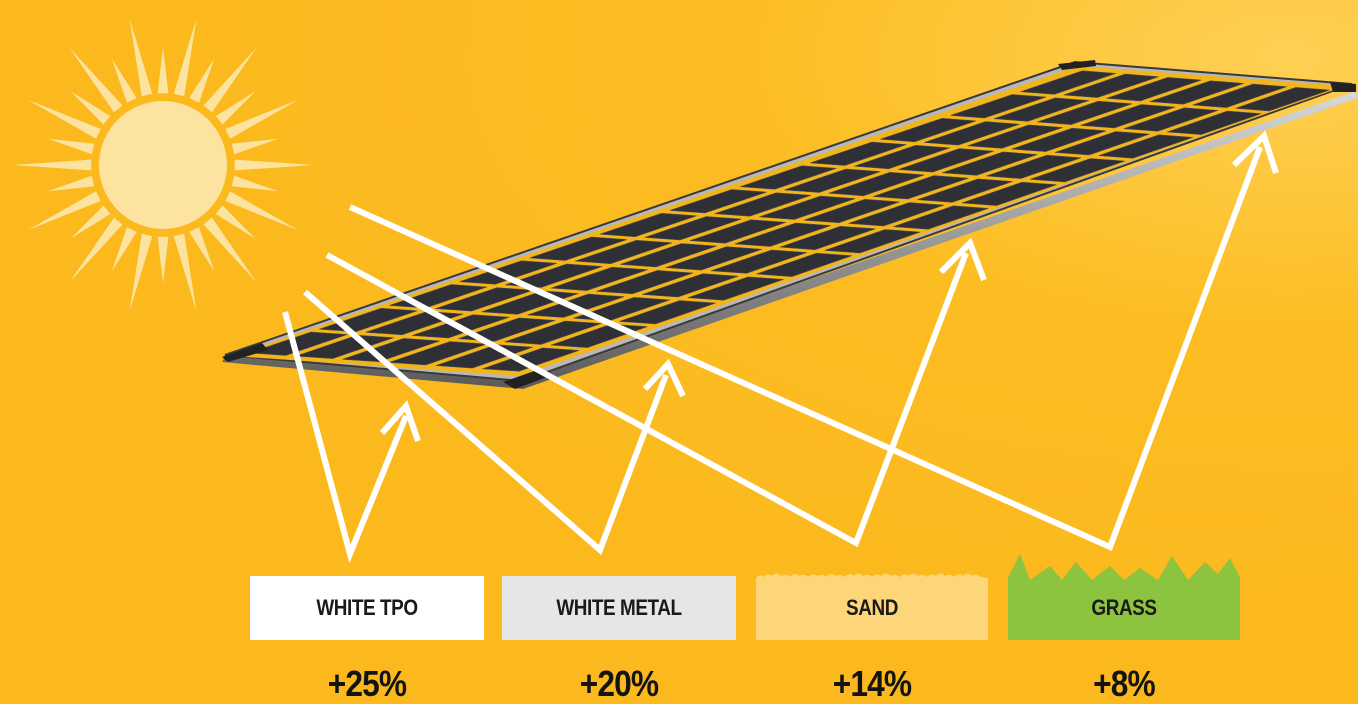 Image resolution: width=1358 pixels, height=704 pixels. I want to click on swatch-grass, so click(1124, 597).